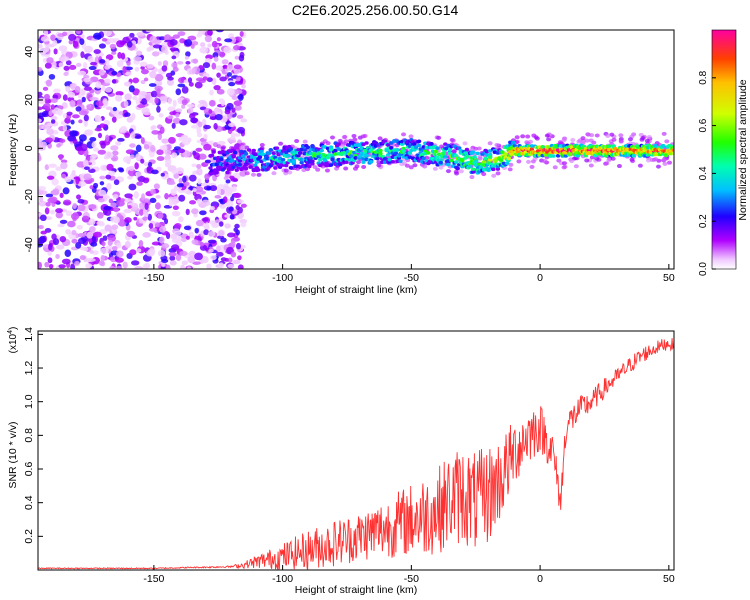  I want to click on colorbar-label: Normalized spectral amplitude, so click(743, 149).